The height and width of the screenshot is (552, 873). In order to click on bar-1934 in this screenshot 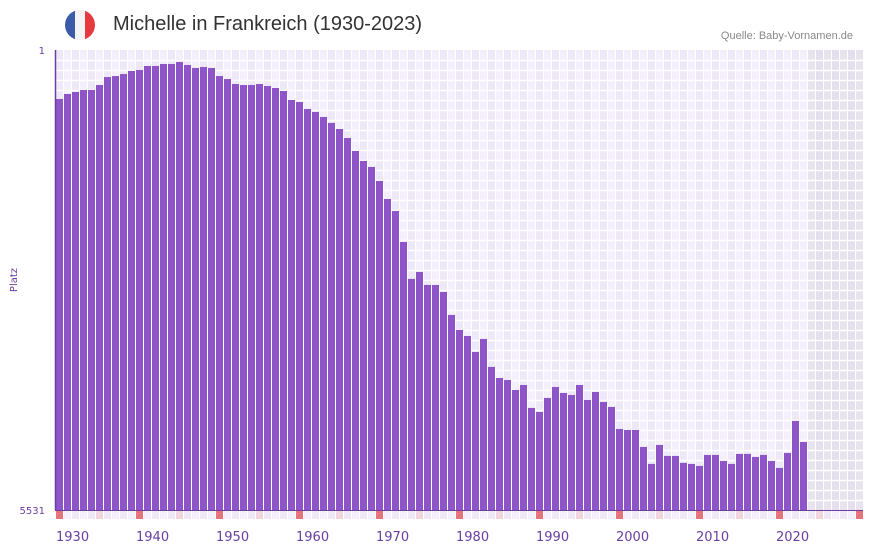, I will do `click(91, 300)`.